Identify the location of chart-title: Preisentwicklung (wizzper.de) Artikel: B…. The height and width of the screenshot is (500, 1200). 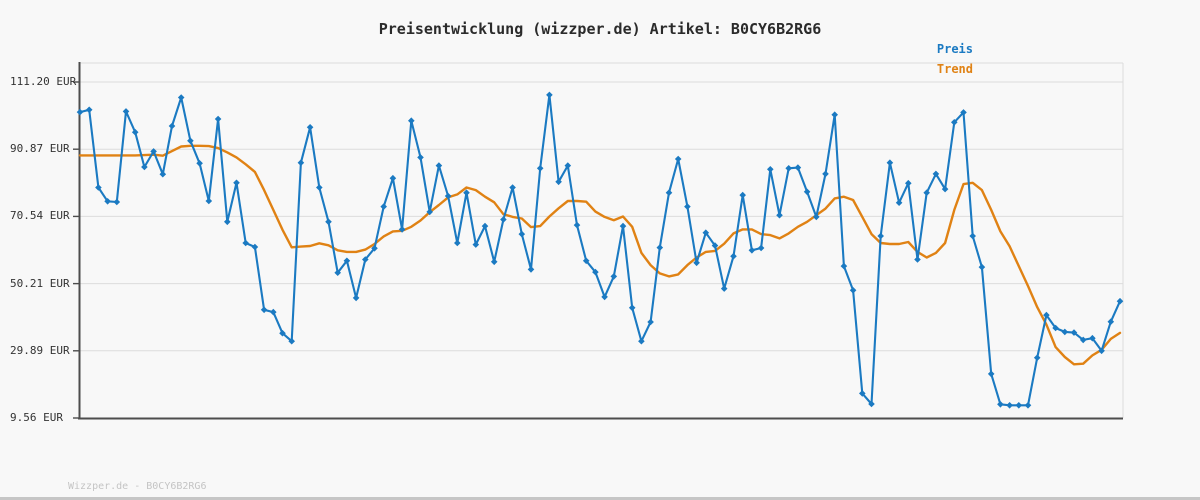
(600, 29).